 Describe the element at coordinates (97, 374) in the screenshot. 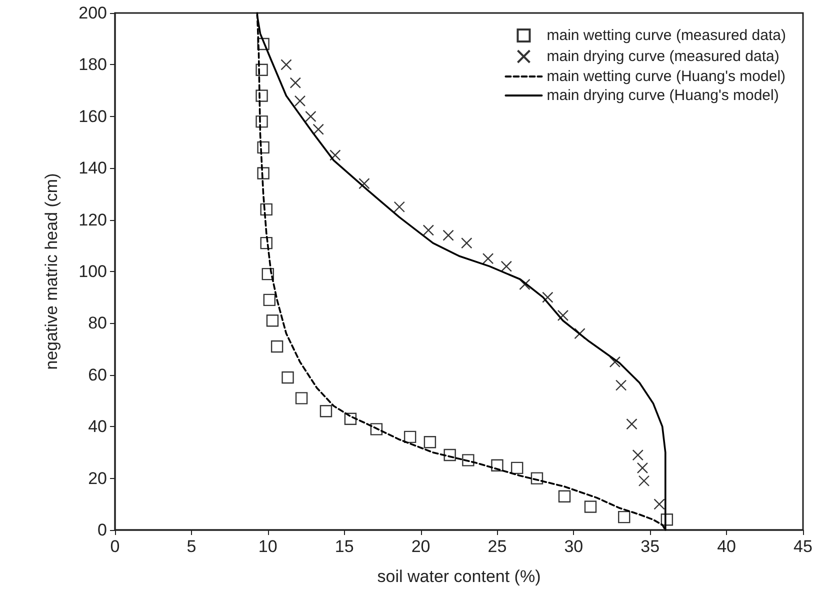

I see `y-tick-label: 60` at that location.